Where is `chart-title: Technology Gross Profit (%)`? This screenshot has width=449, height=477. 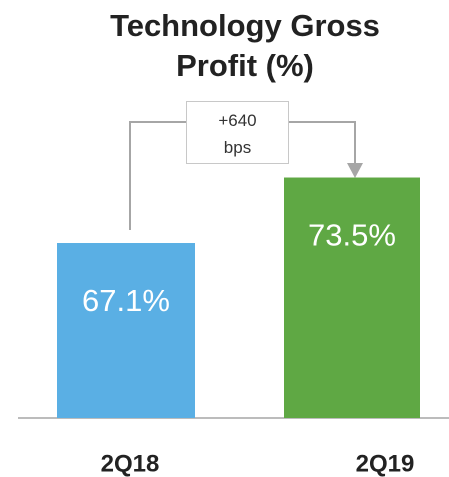 chart-title: Technology Gross Profit (%) is located at coordinates (245, 45).